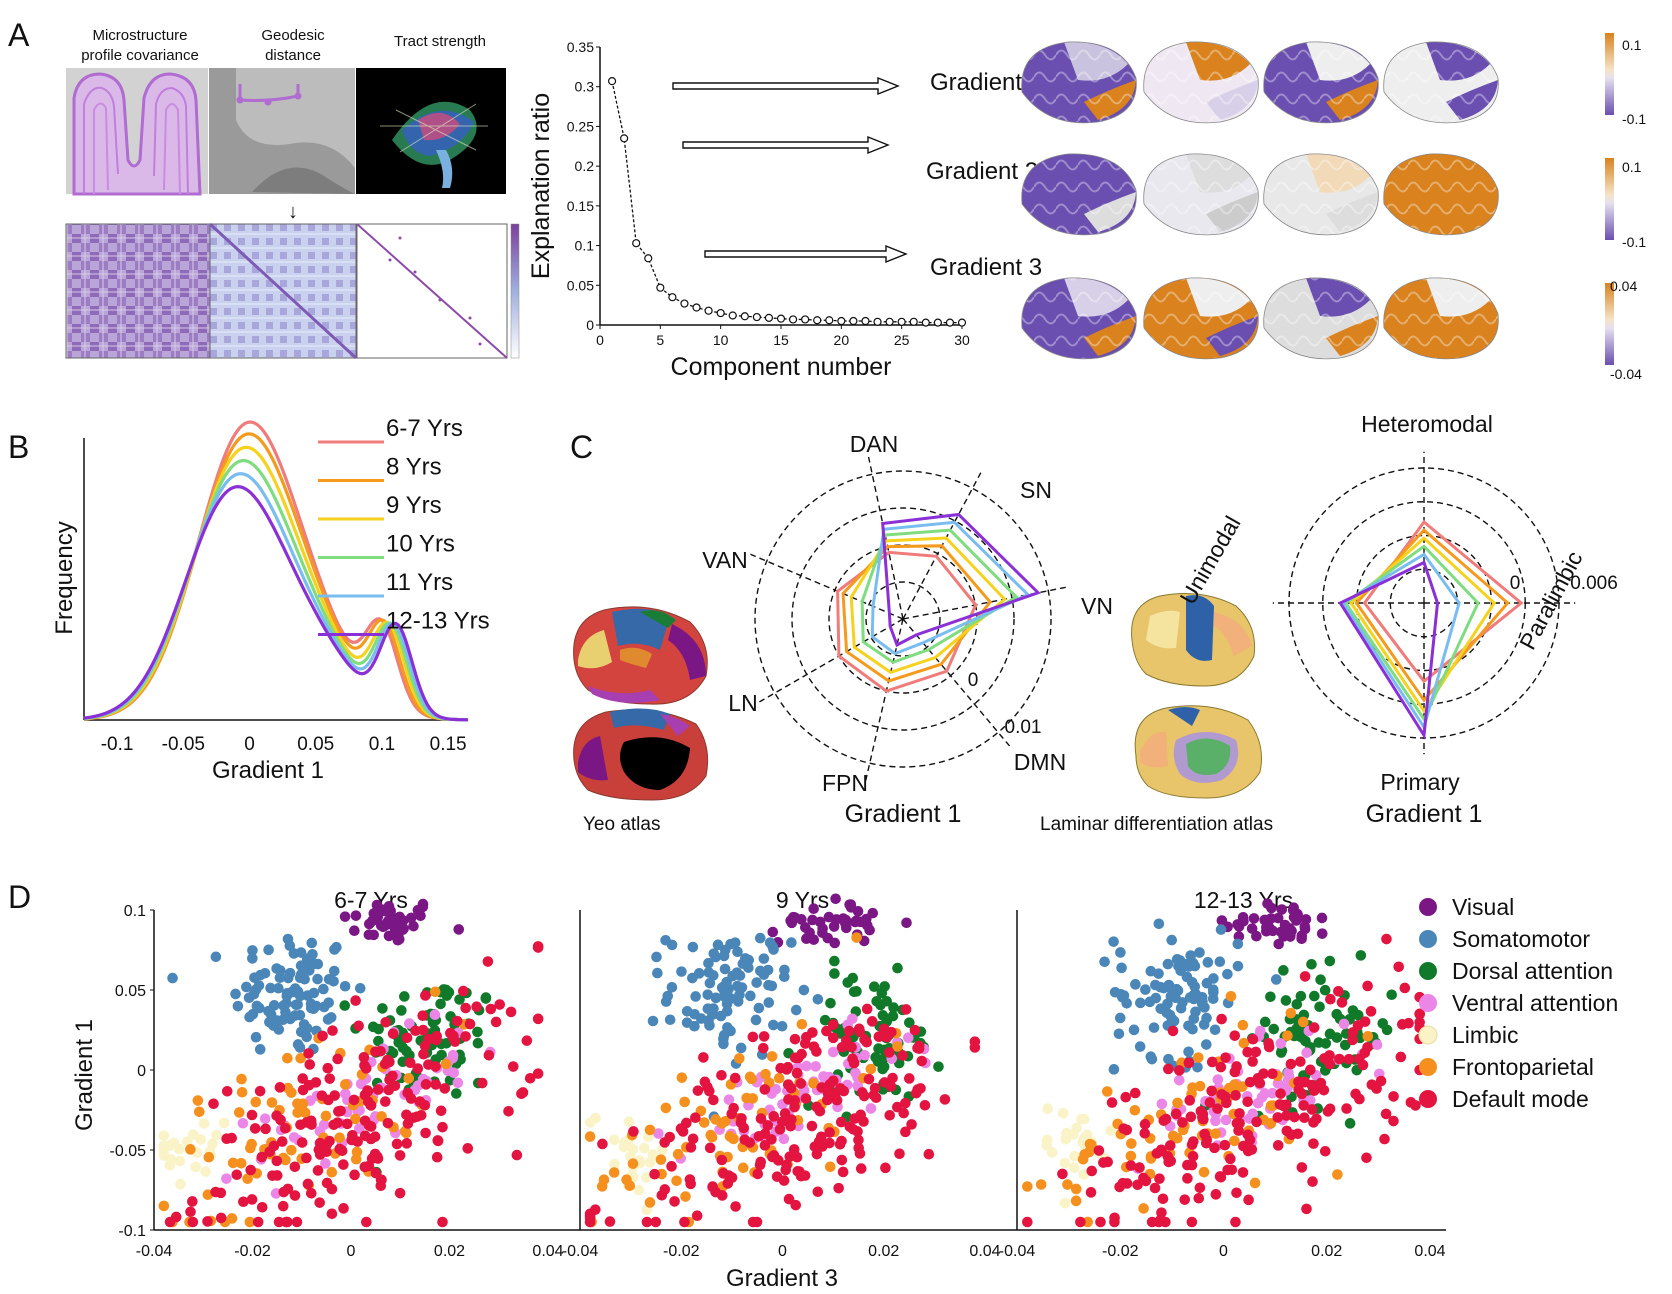 The width and height of the screenshot is (1672, 1294). Describe the element at coordinates (885, 538) in the screenshot. I see `radar-spoke` at that location.